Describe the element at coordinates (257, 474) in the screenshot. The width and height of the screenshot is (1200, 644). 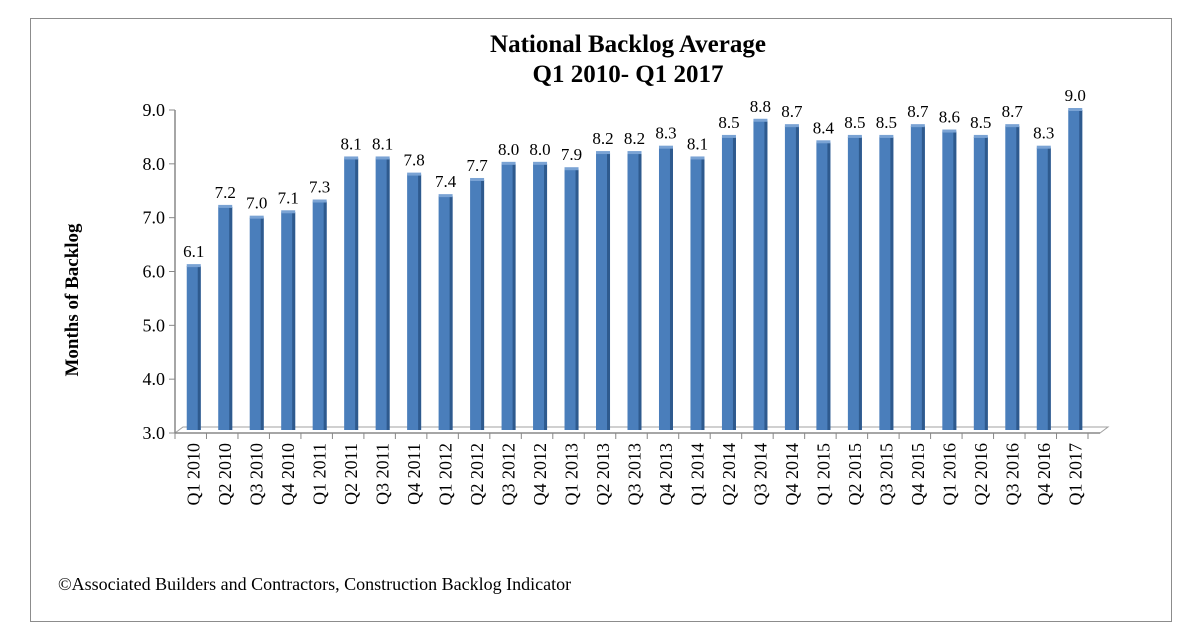
I see `x-tick-label: Q3 2010` at that location.